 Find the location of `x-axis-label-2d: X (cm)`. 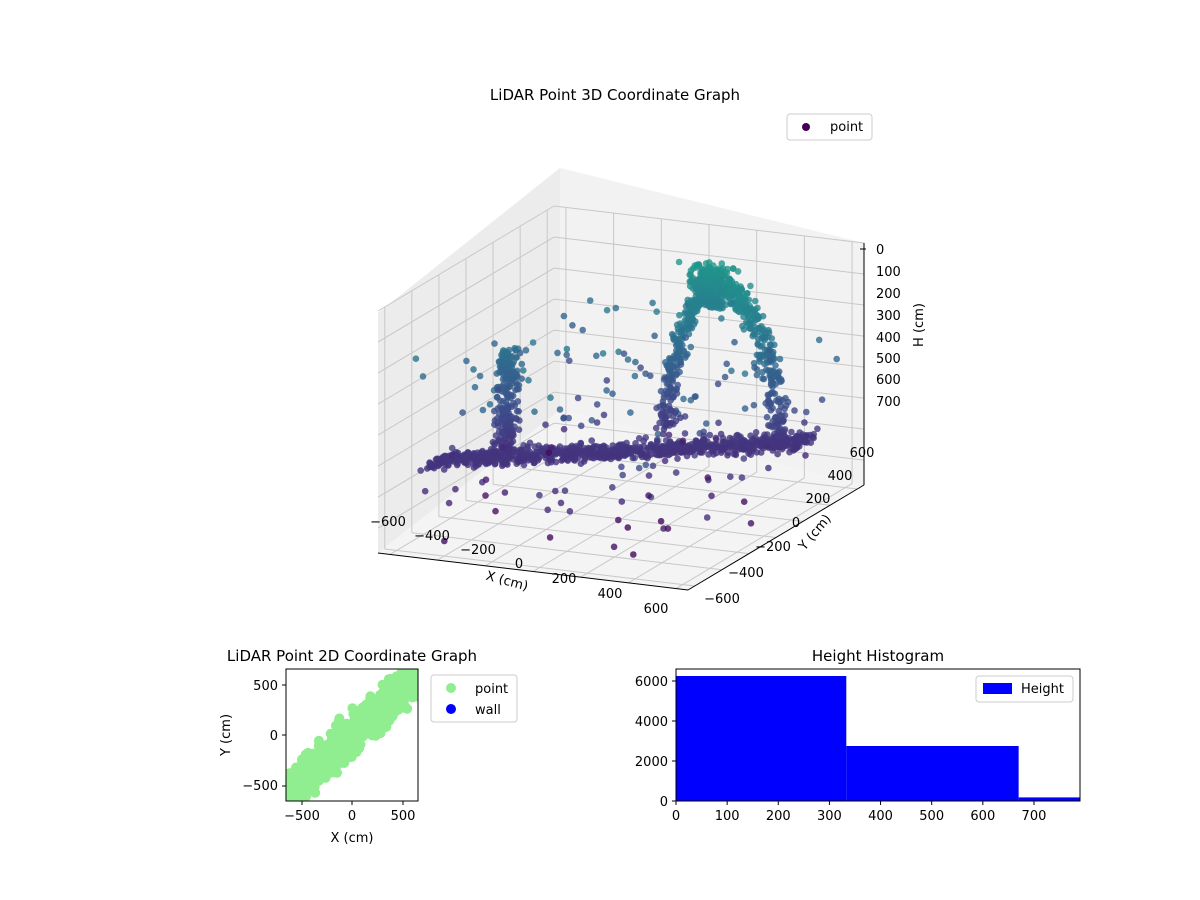

x-axis-label-2d: X (cm) is located at coordinates (352, 838).